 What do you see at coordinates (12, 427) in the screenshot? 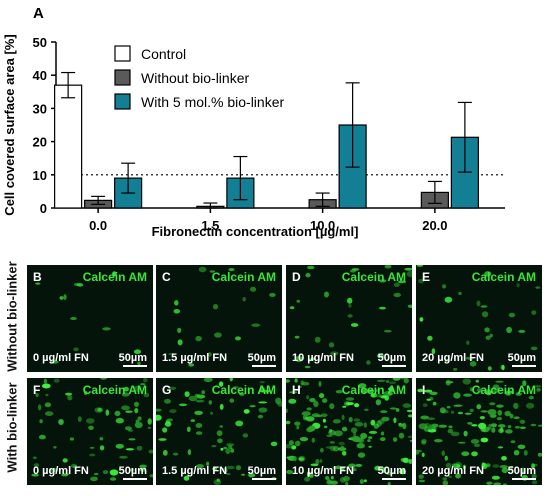
I see `row-label-with: With bio-linker` at bounding box center [12, 427].